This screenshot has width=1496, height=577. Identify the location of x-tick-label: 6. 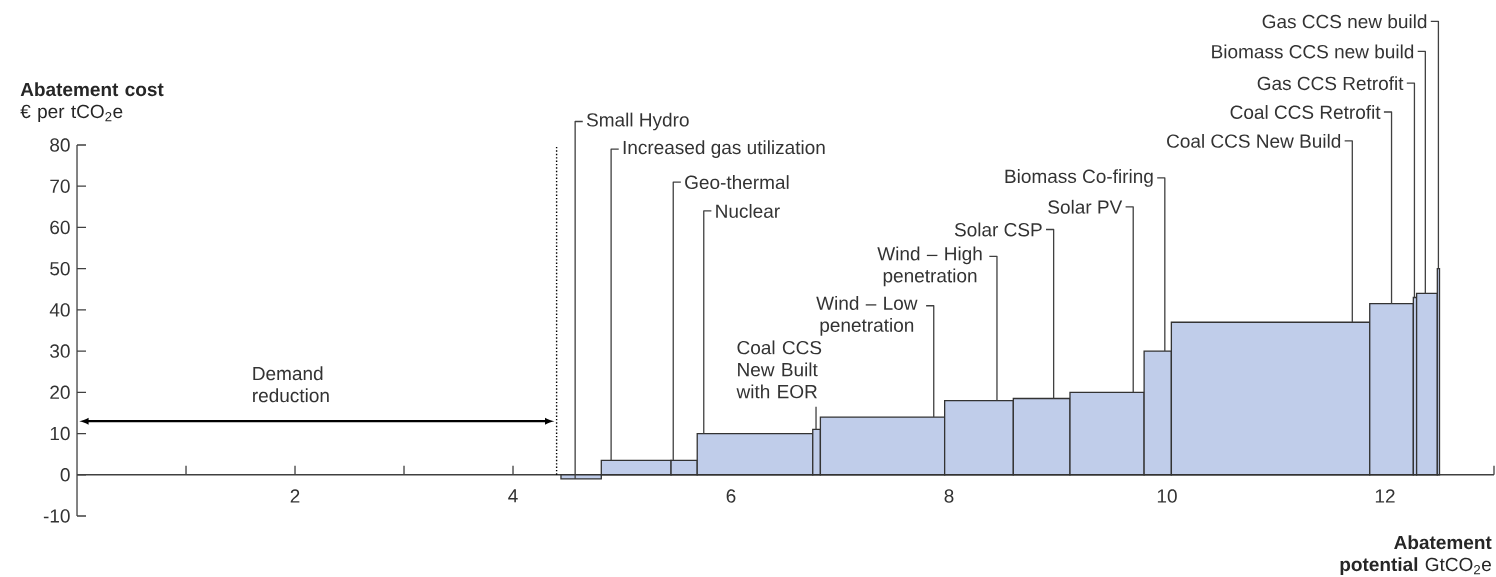
(731, 496).